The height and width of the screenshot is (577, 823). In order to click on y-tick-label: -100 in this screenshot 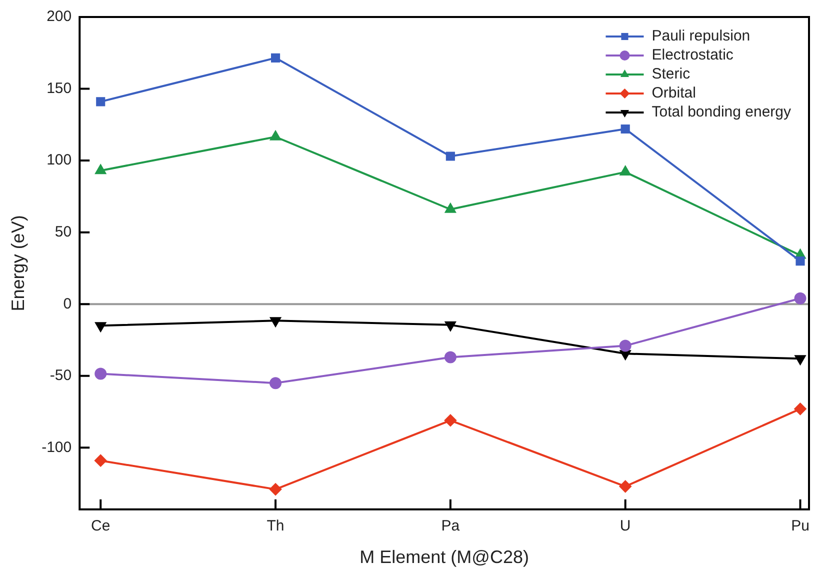, I will do `click(57, 447)`.